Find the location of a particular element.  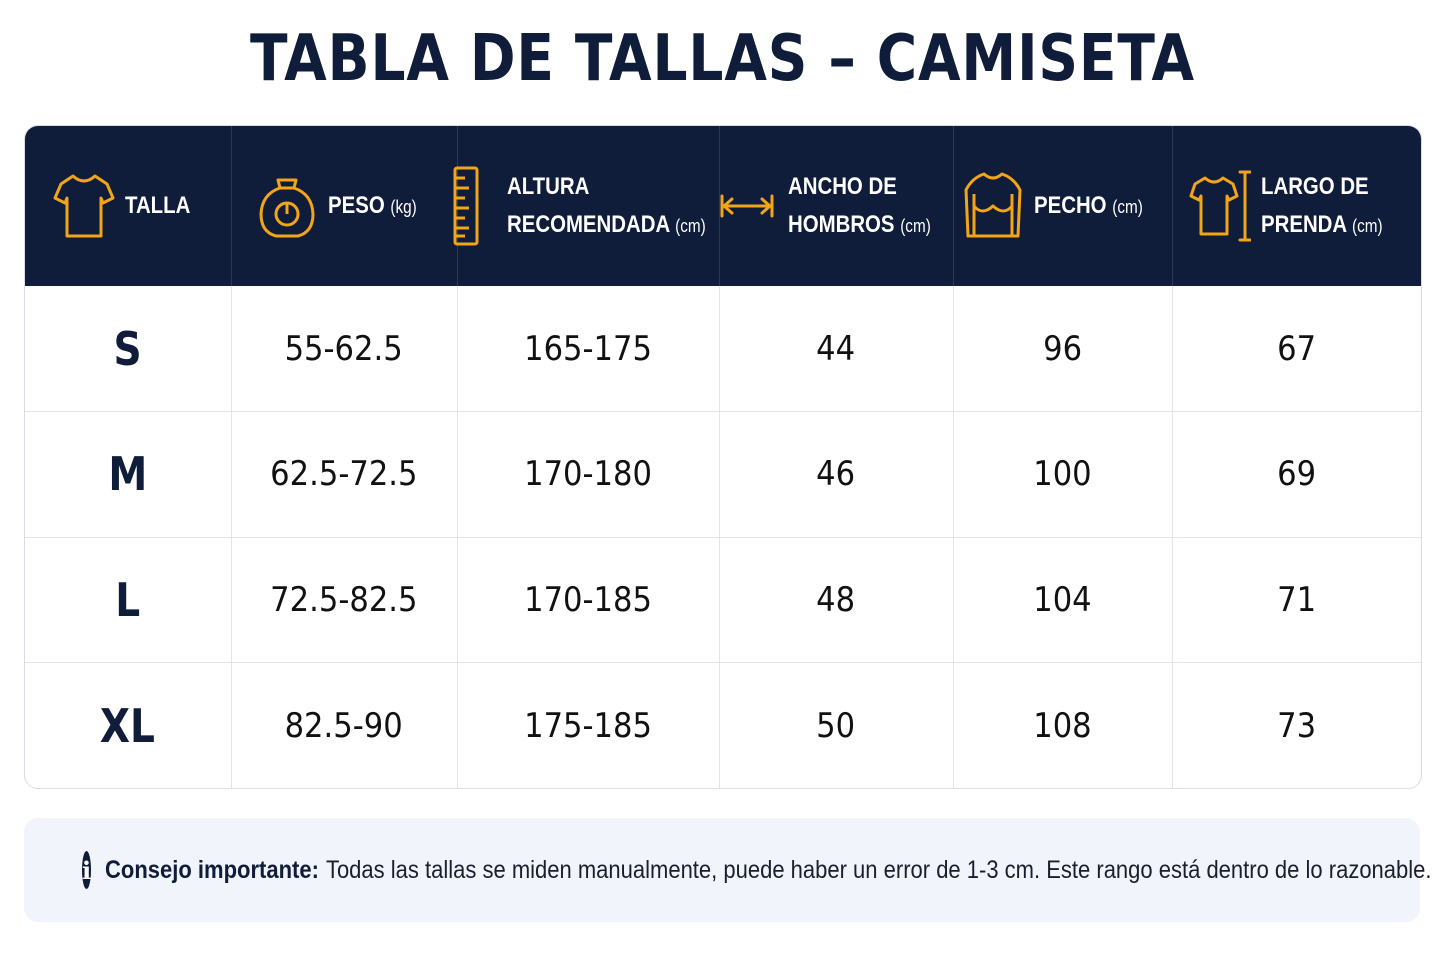

table-row: S 55-62.5 165-175 44 96 67 is located at coordinates (723, 349).